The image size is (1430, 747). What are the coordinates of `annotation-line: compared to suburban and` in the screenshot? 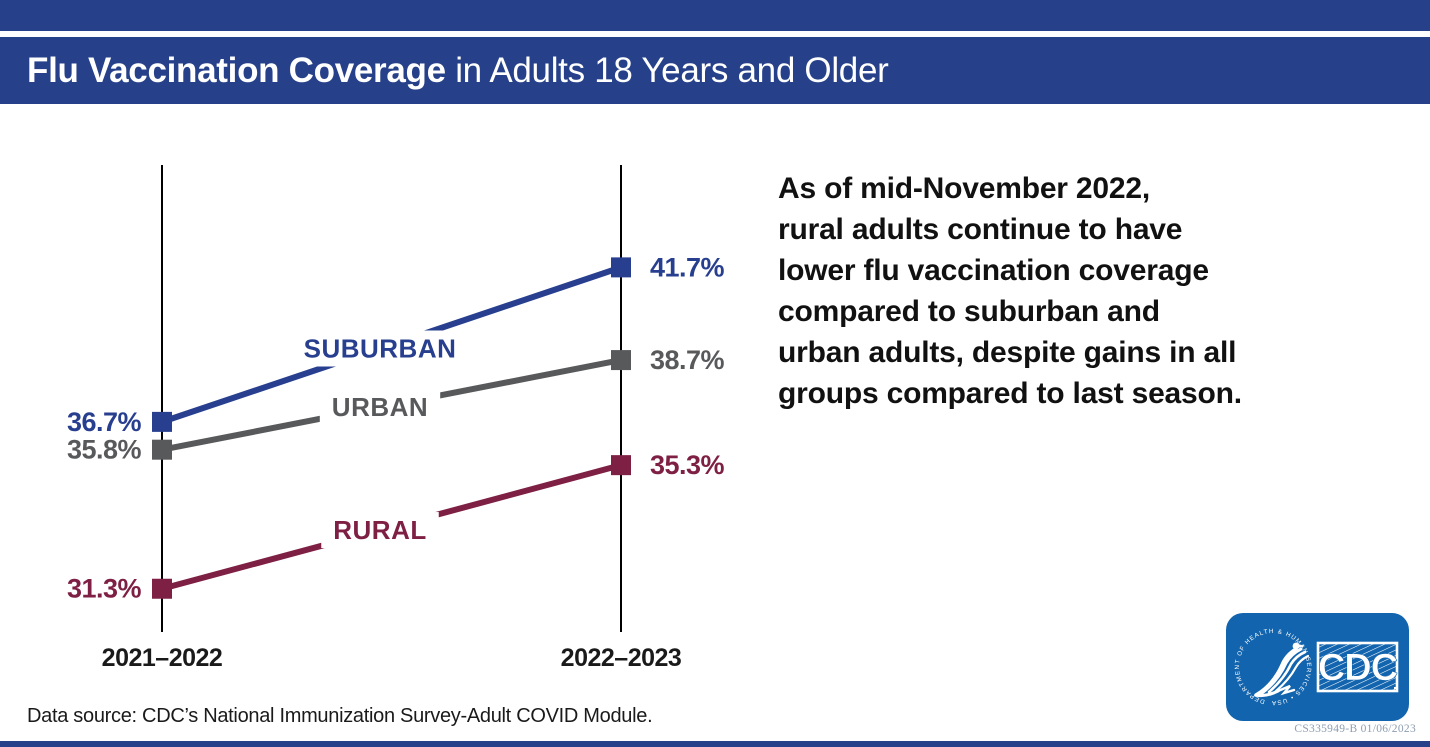 It's located at (969, 311).